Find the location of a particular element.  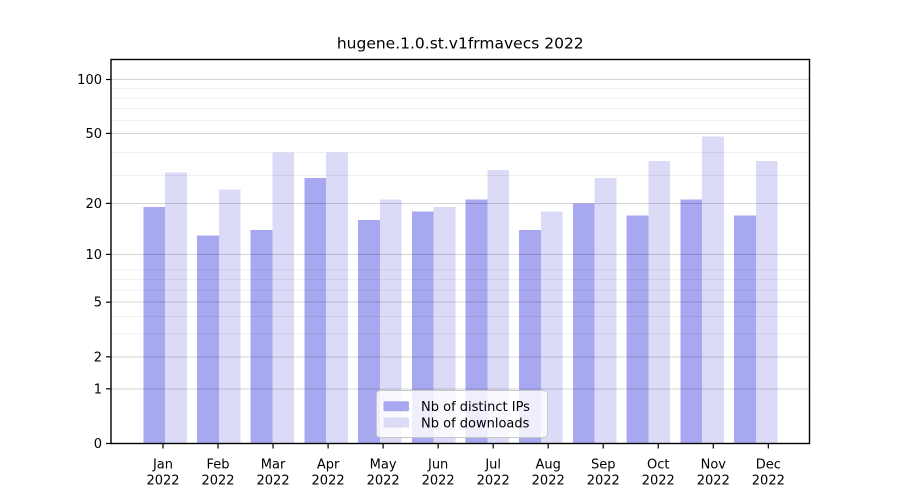

x-axis-month-label: Mar is located at coordinates (273, 465).